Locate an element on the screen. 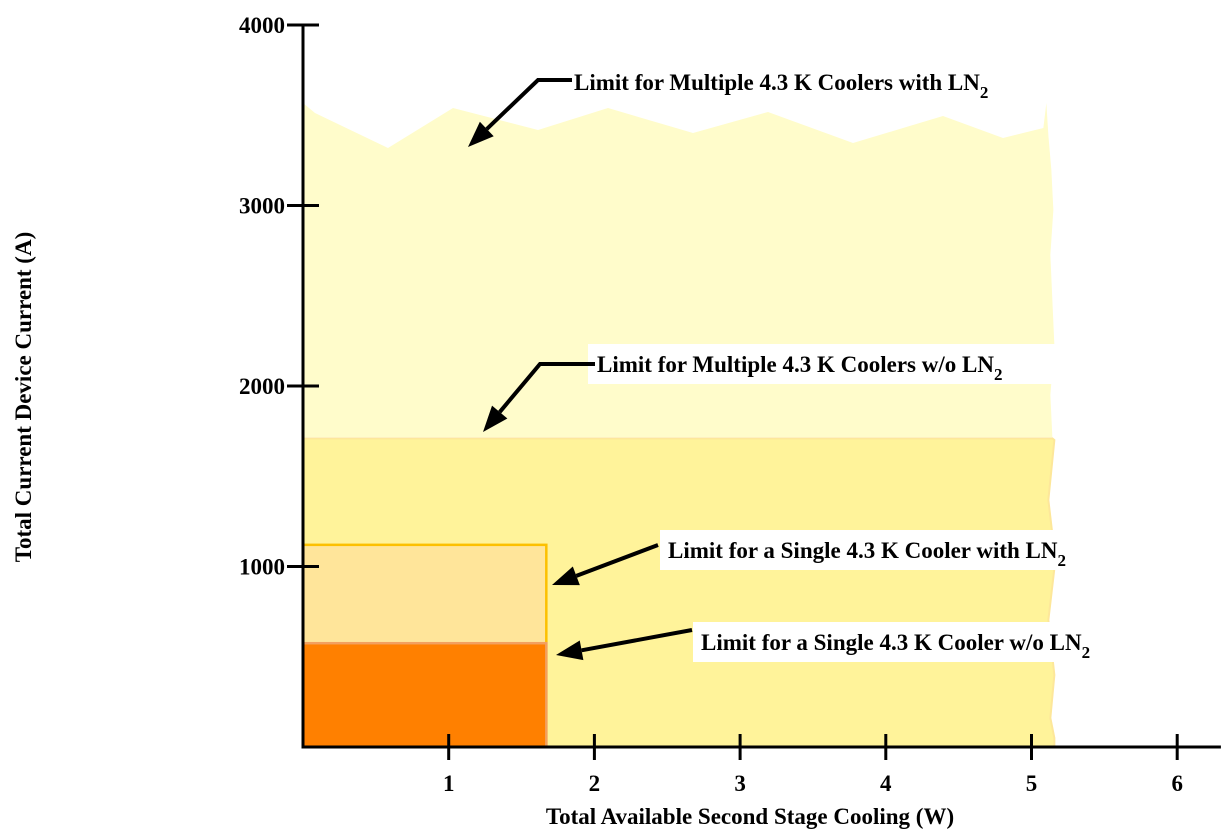  y-tick-label-3000: 3000 is located at coordinates (262, 206).